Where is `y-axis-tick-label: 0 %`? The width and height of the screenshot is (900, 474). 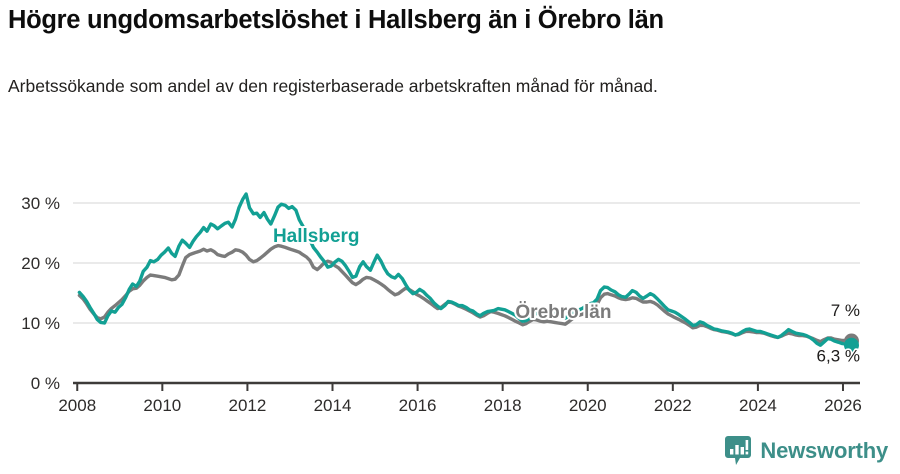 y-axis-tick-label: 0 % is located at coordinates (45, 383).